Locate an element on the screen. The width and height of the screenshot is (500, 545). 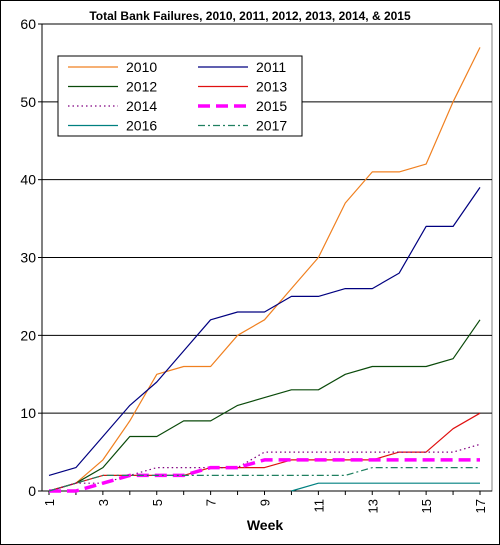
x-tick-label: 7 is located at coordinates (211, 502).